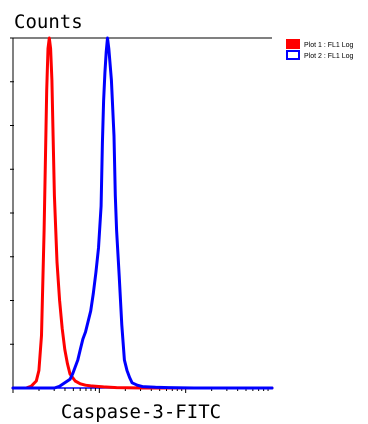  What do you see at coordinates (329, 45) in the screenshot?
I see `legend-label-1: Plot 1 : FL1 Log` at bounding box center [329, 45].